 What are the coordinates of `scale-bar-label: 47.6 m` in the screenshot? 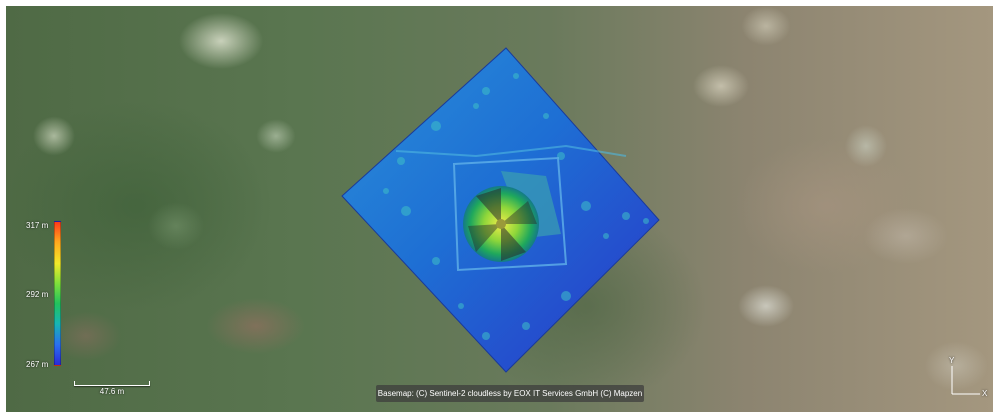 It's located at (112, 391).